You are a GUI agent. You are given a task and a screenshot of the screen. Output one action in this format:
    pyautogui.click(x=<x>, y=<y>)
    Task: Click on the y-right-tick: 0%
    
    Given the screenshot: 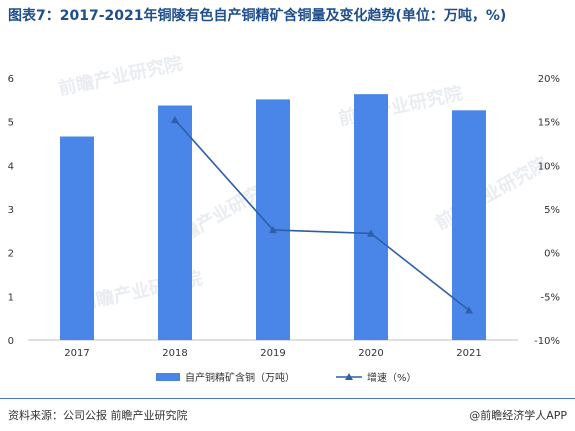 What is the action you would take?
    pyautogui.click(x=552, y=254)
    